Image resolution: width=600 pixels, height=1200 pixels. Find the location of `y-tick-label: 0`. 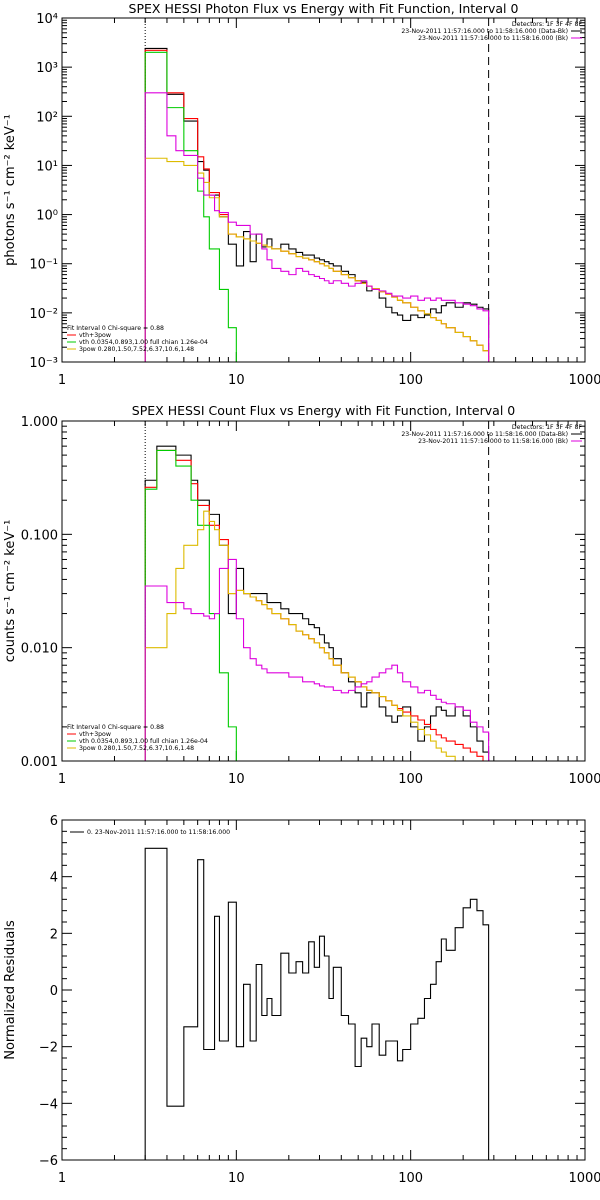

y-tick-label: 0 is located at coordinates (54, 991).